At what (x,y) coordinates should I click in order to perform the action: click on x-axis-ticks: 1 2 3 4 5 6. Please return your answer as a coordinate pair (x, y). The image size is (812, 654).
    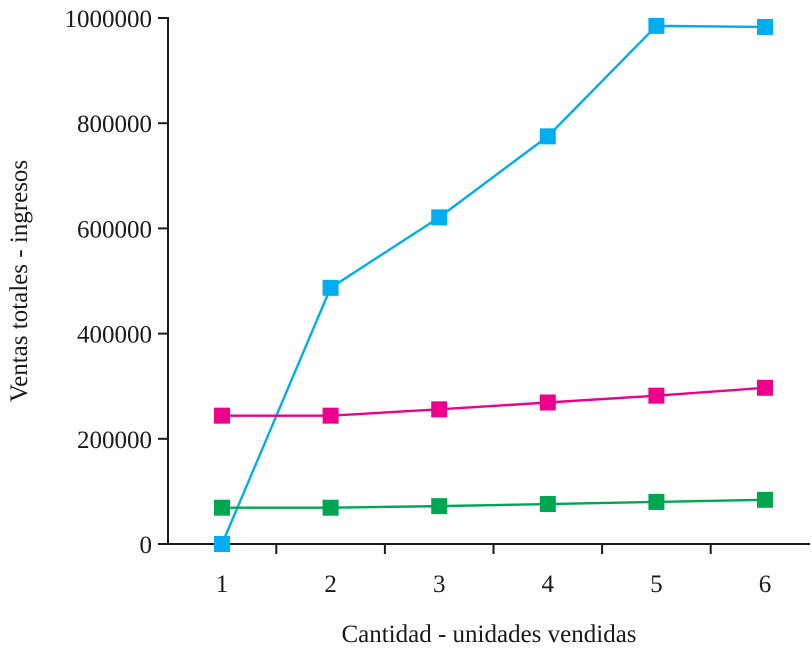
    Looking at the image, I should click on (494, 571).